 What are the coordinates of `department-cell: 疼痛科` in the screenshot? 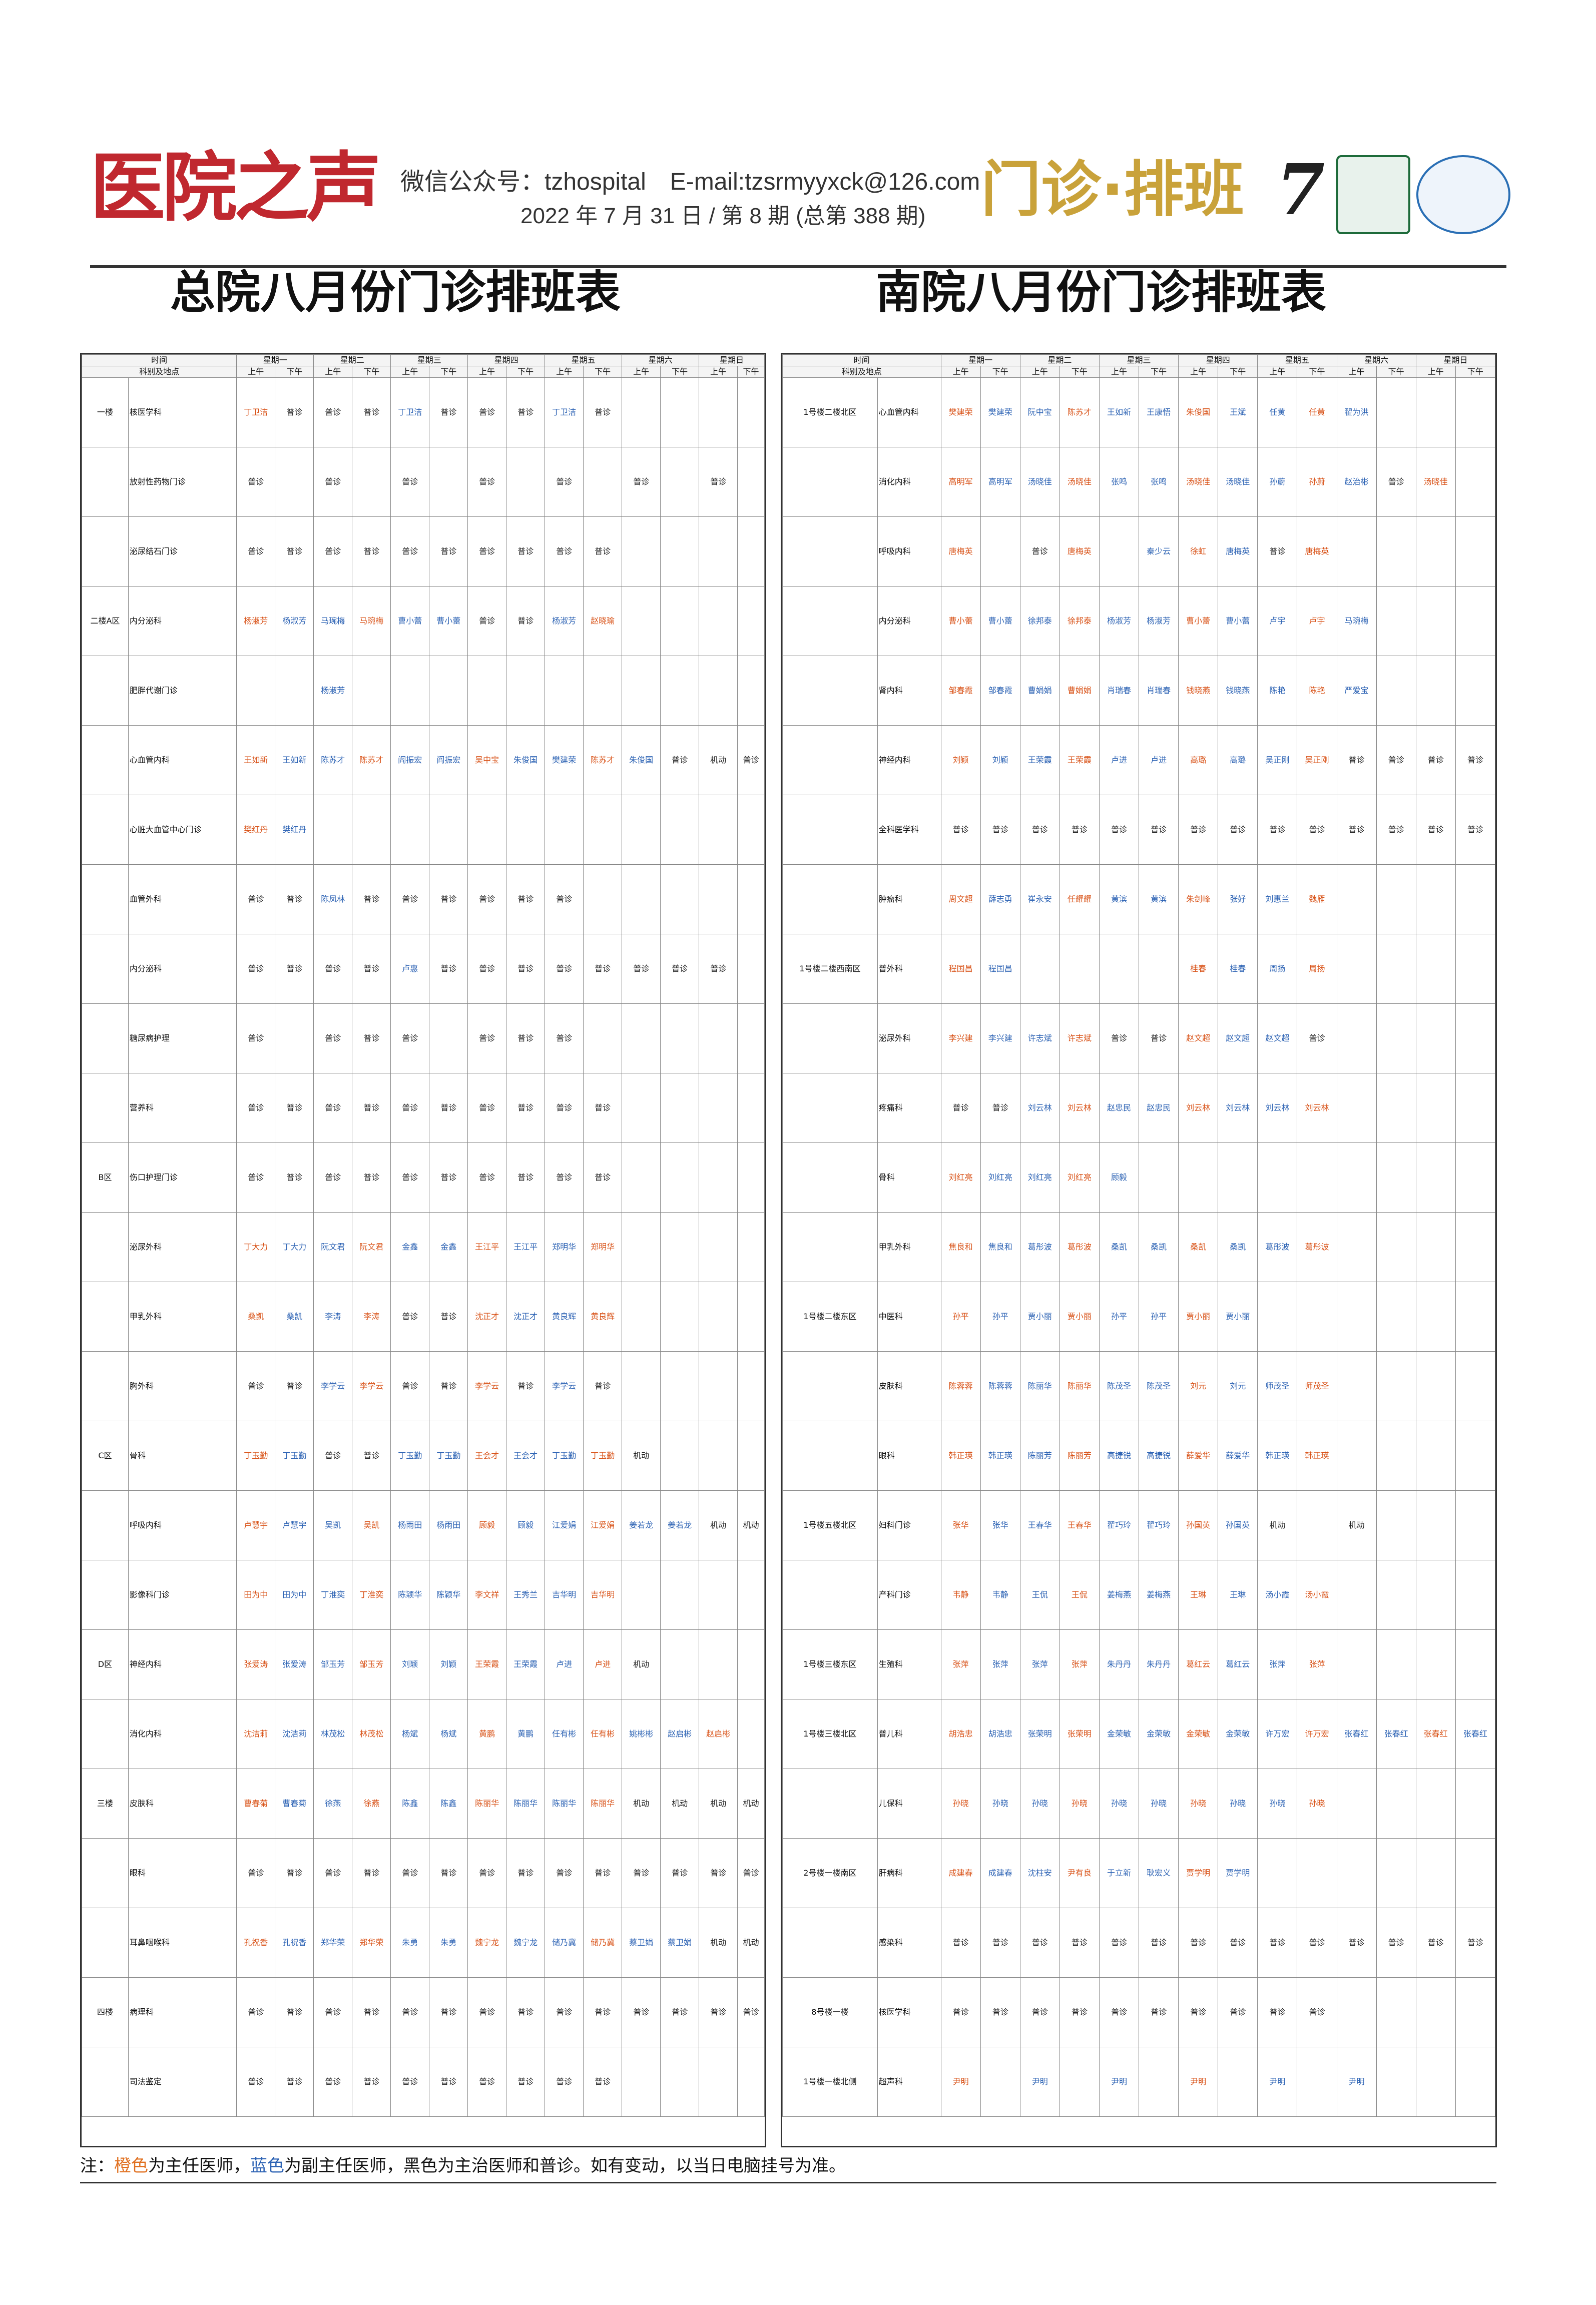 It's located at (909, 1108).